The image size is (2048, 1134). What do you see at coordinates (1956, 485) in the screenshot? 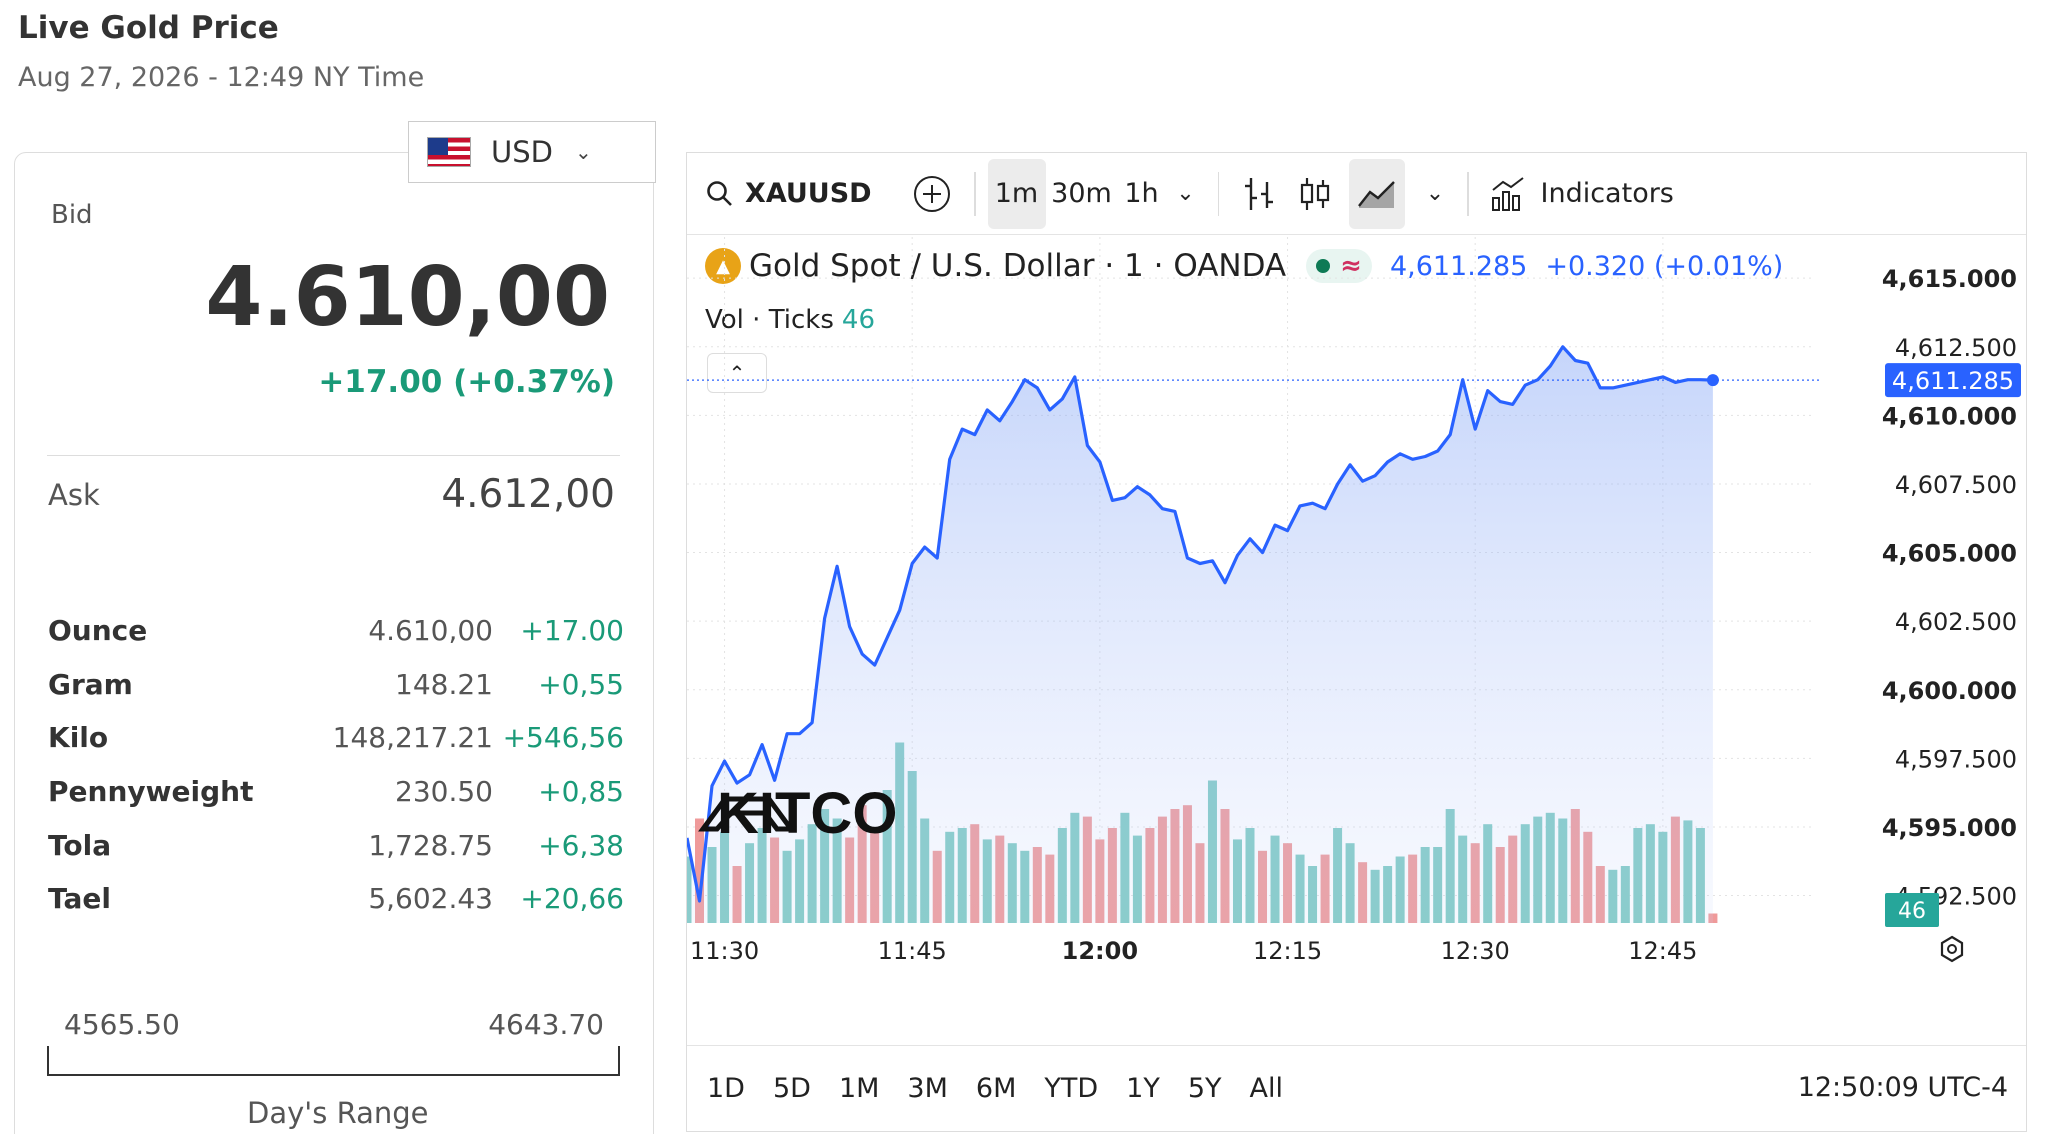
I see `y-axis-tick-label: 4,607.500` at bounding box center [1956, 485].